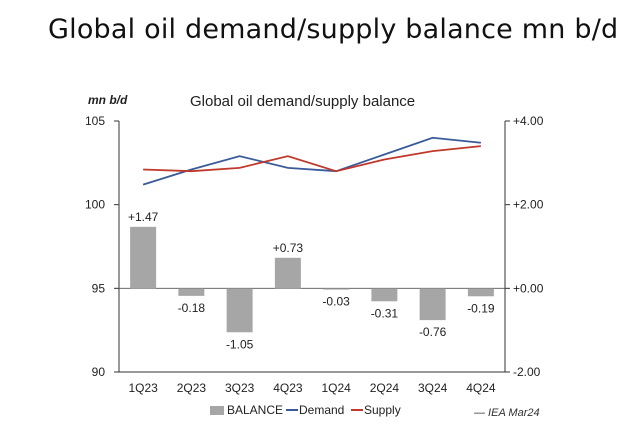  I want to click on bar-data-label: -1.05, so click(240, 344).